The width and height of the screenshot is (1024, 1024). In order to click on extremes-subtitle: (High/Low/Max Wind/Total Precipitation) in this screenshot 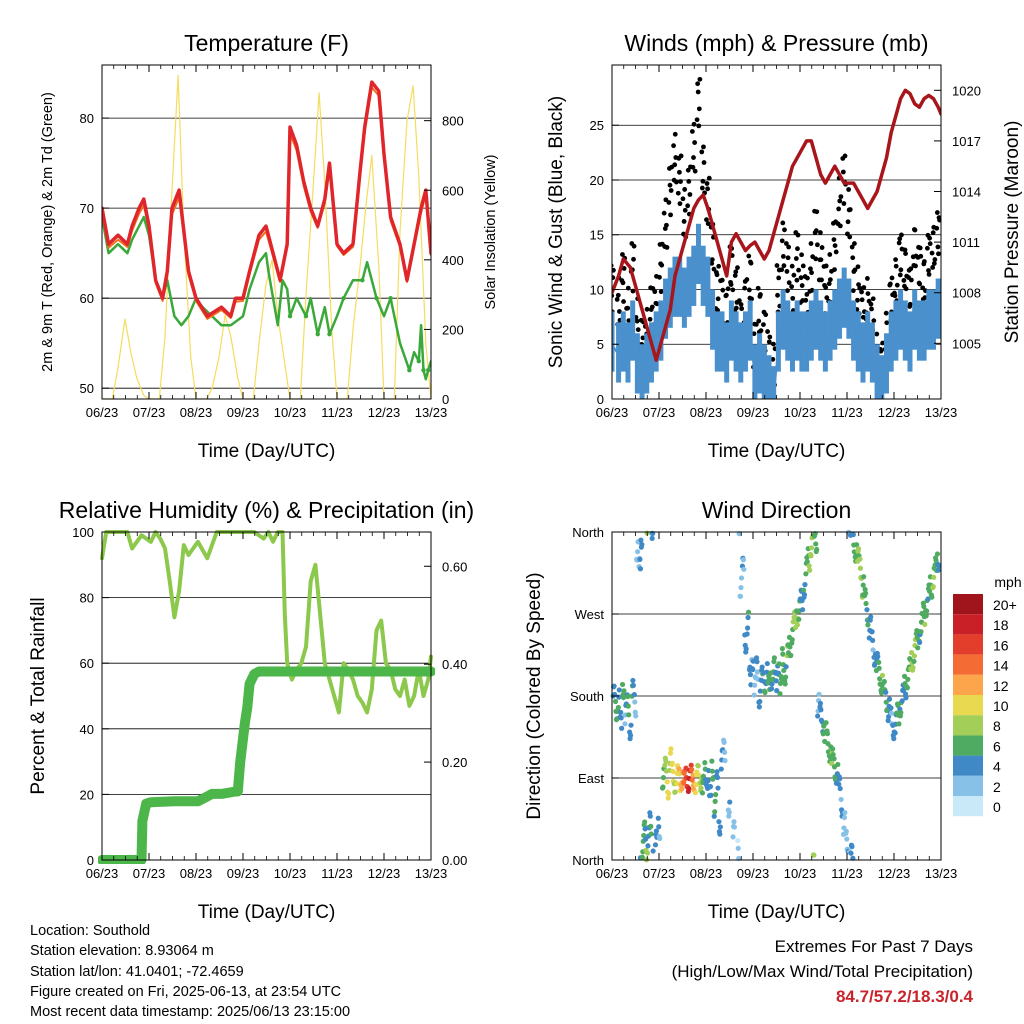, I will do `click(822, 971)`.